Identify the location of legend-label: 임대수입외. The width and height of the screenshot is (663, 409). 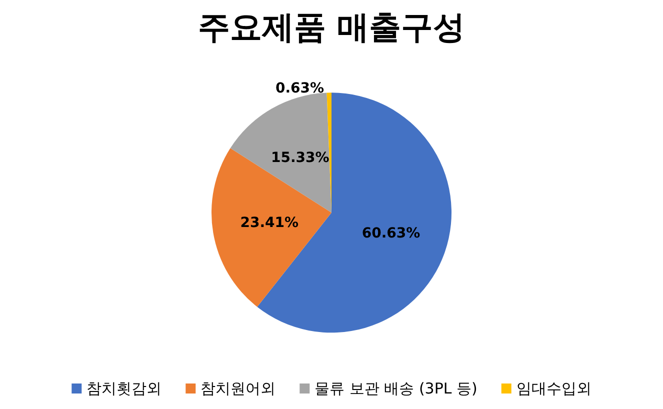
(554, 389).